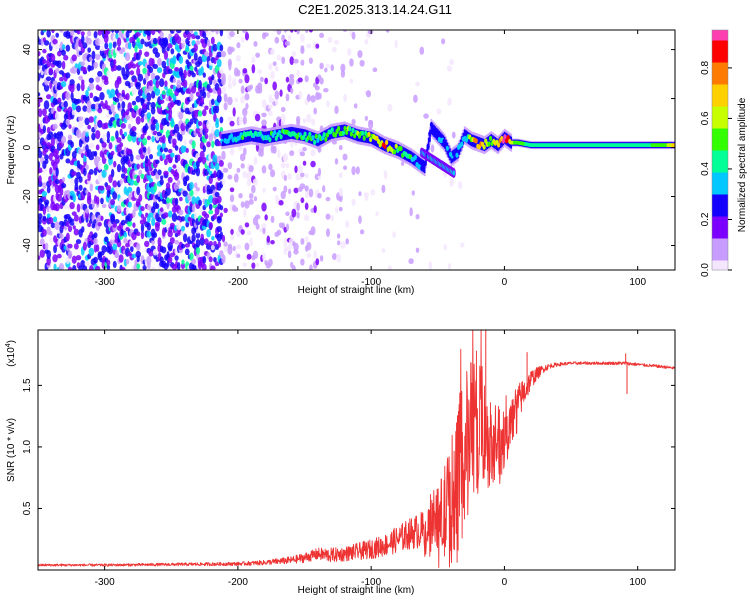  Describe the element at coordinates (11, 450) in the screenshot. I see `snr-y-label: SNR (10 * v/v)` at that location.